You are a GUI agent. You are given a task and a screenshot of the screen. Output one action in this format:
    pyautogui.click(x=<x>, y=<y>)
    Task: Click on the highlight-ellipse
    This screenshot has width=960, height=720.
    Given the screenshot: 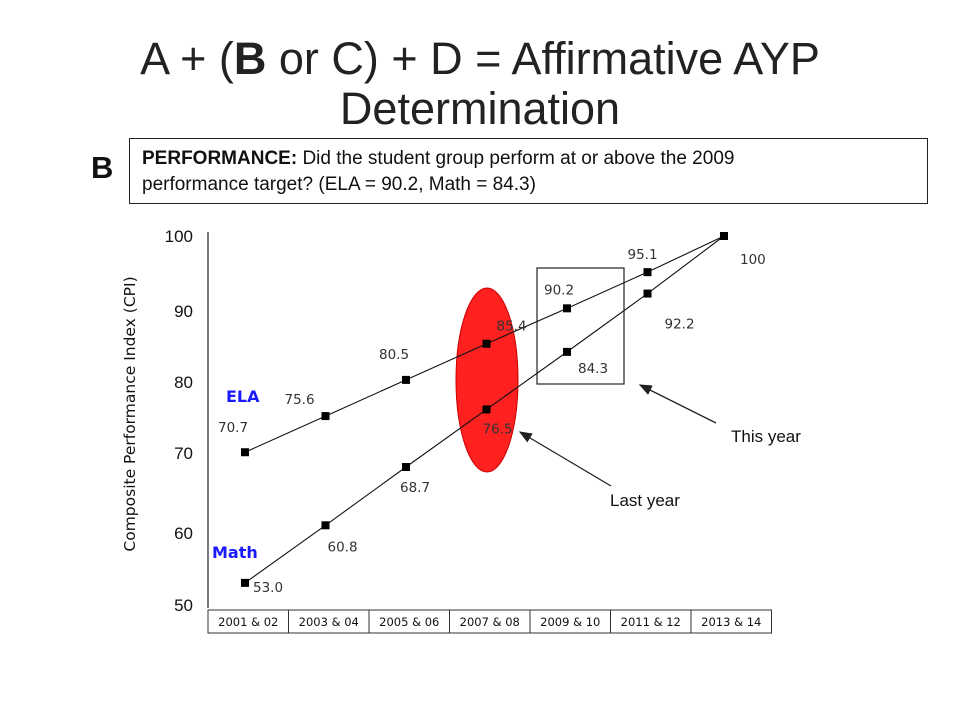 What is the action you would take?
    pyautogui.click(x=487, y=380)
    